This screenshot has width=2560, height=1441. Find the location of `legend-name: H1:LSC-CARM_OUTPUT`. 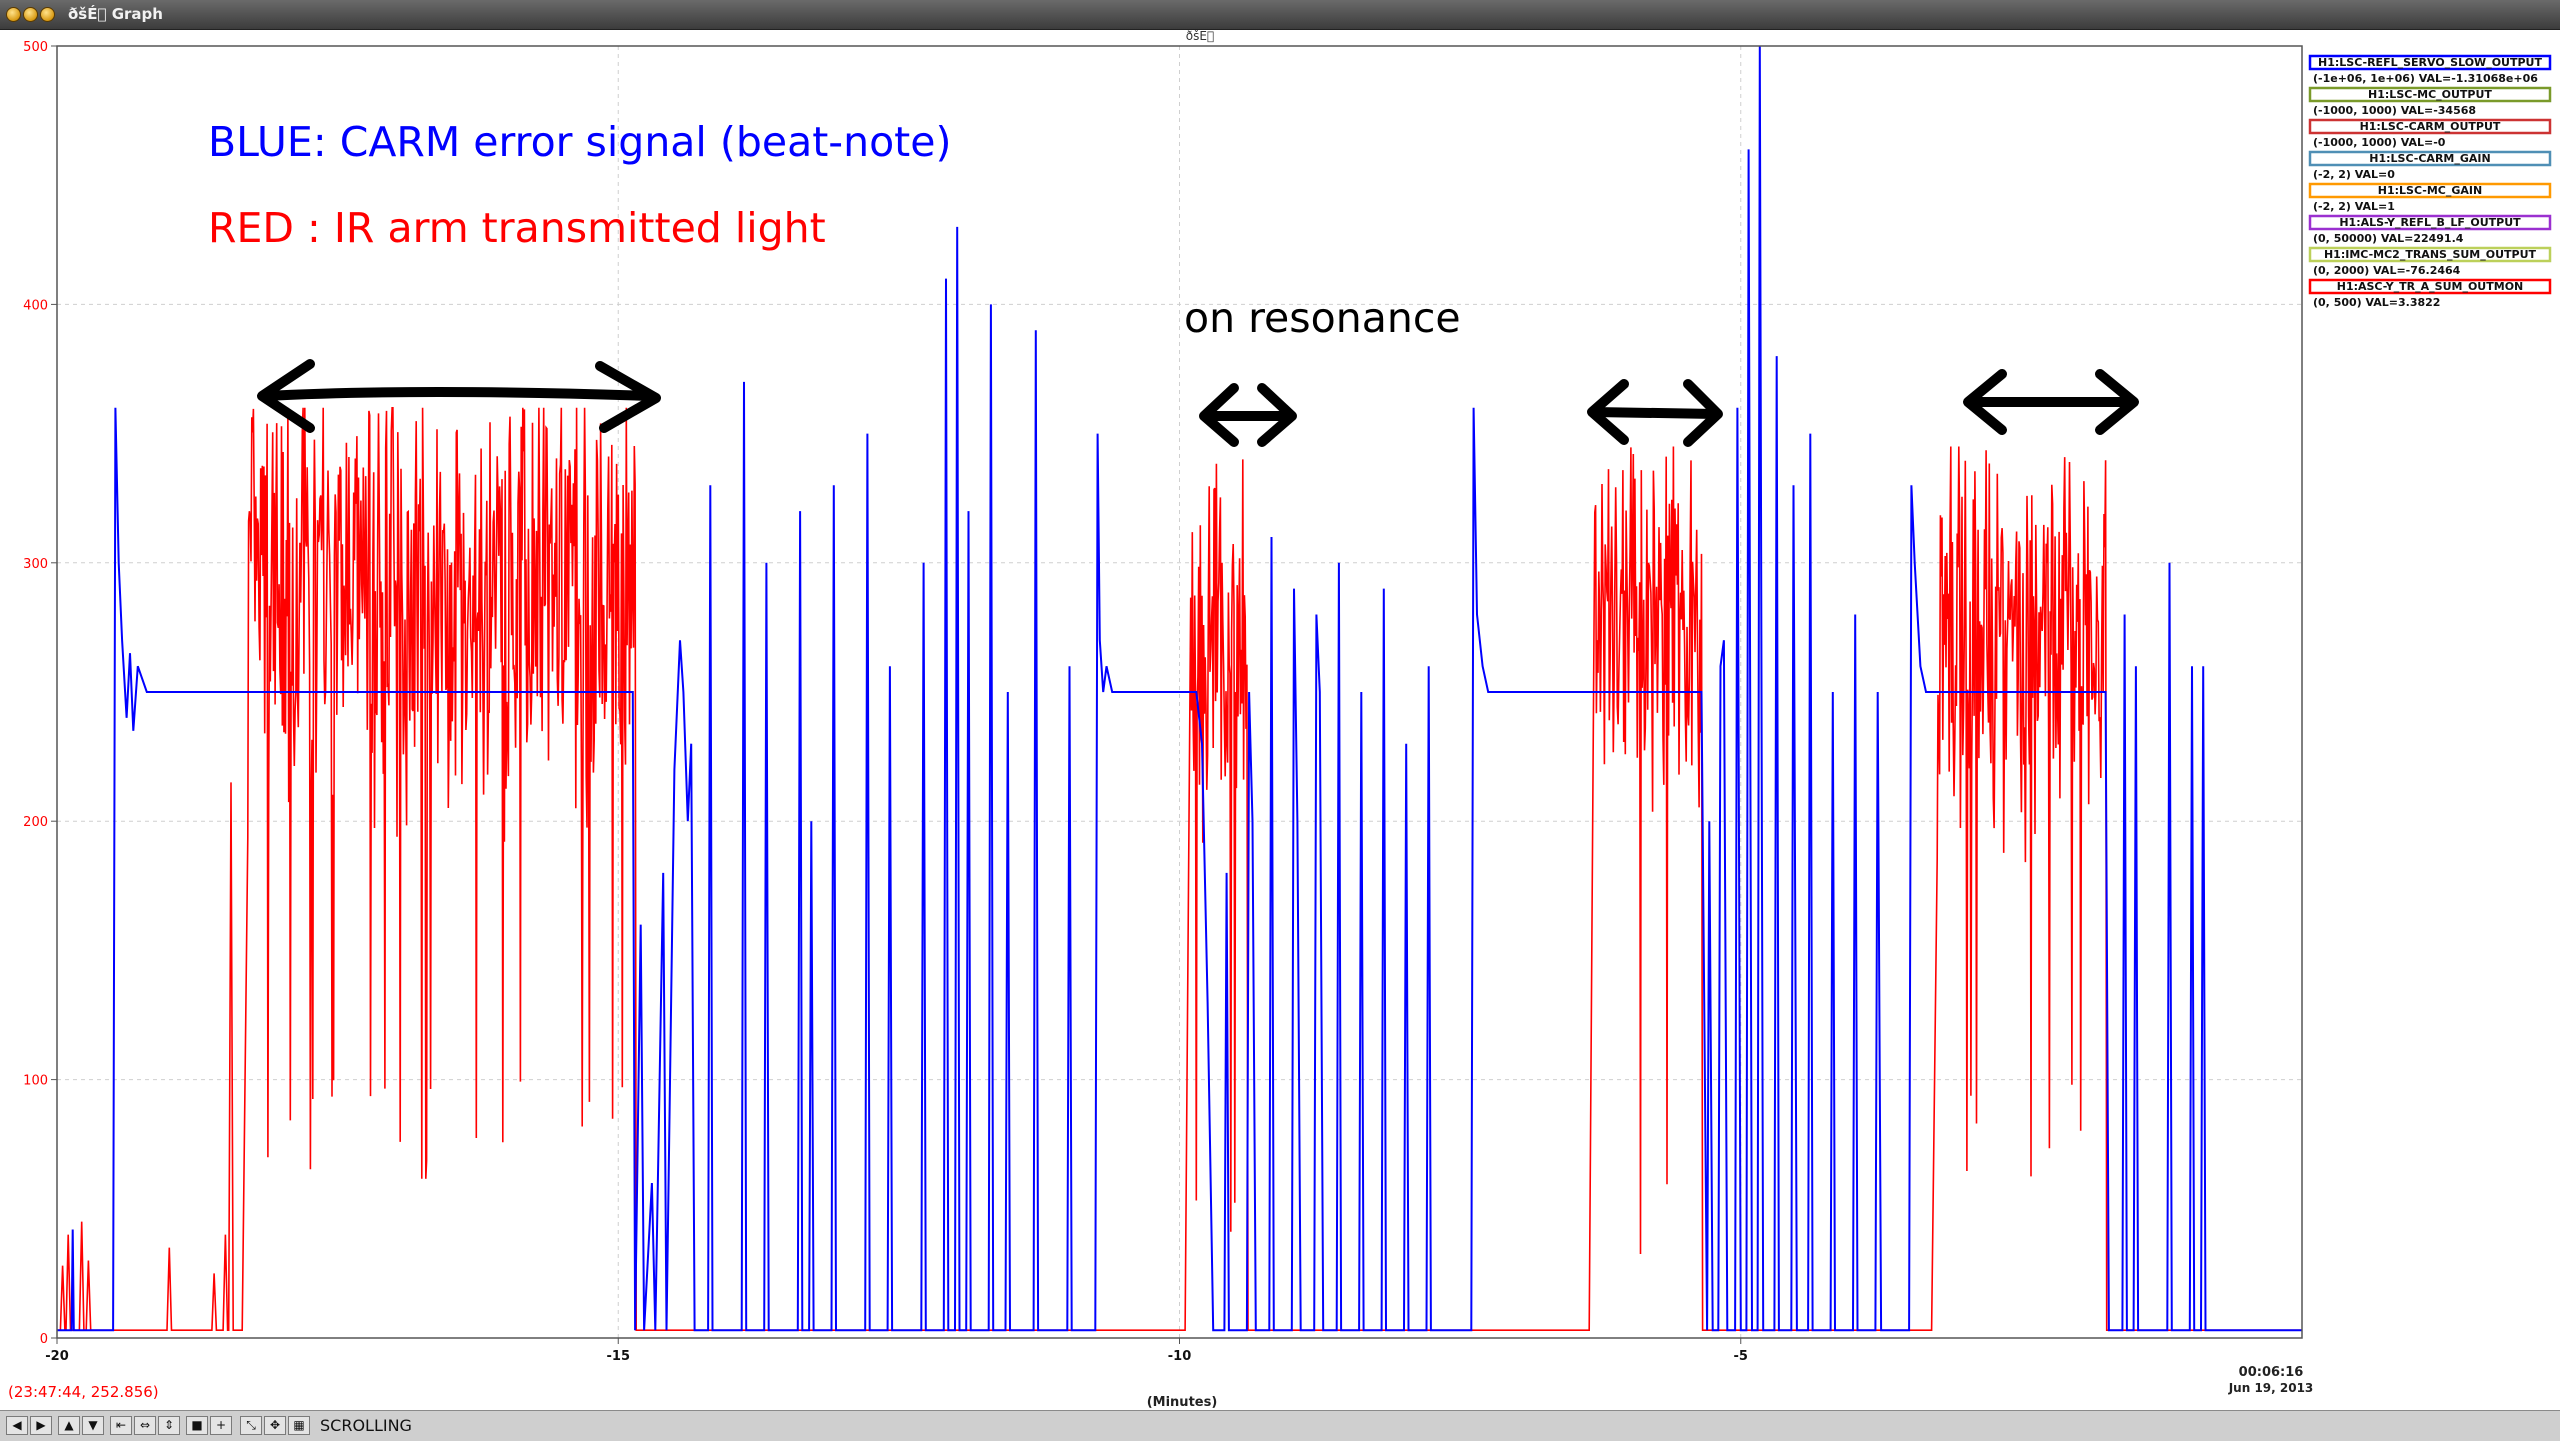

legend-name: H1:LSC-CARM_OUTPUT is located at coordinates (2430, 126).